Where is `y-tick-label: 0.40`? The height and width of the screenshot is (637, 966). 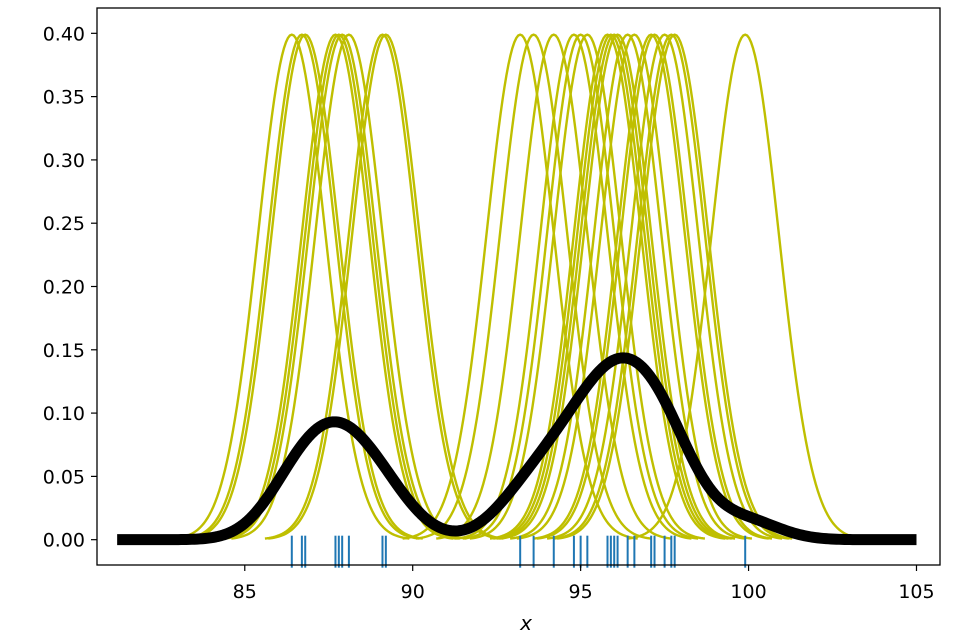
y-tick-label: 0.40 is located at coordinates (64, 34).